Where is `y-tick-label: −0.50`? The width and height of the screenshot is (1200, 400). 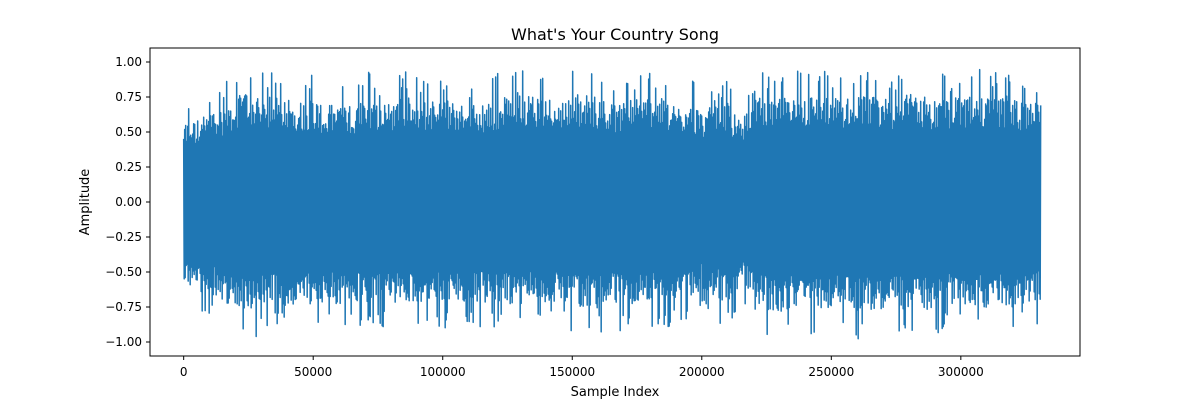
y-tick-label: −0.50 is located at coordinates (123, 272).